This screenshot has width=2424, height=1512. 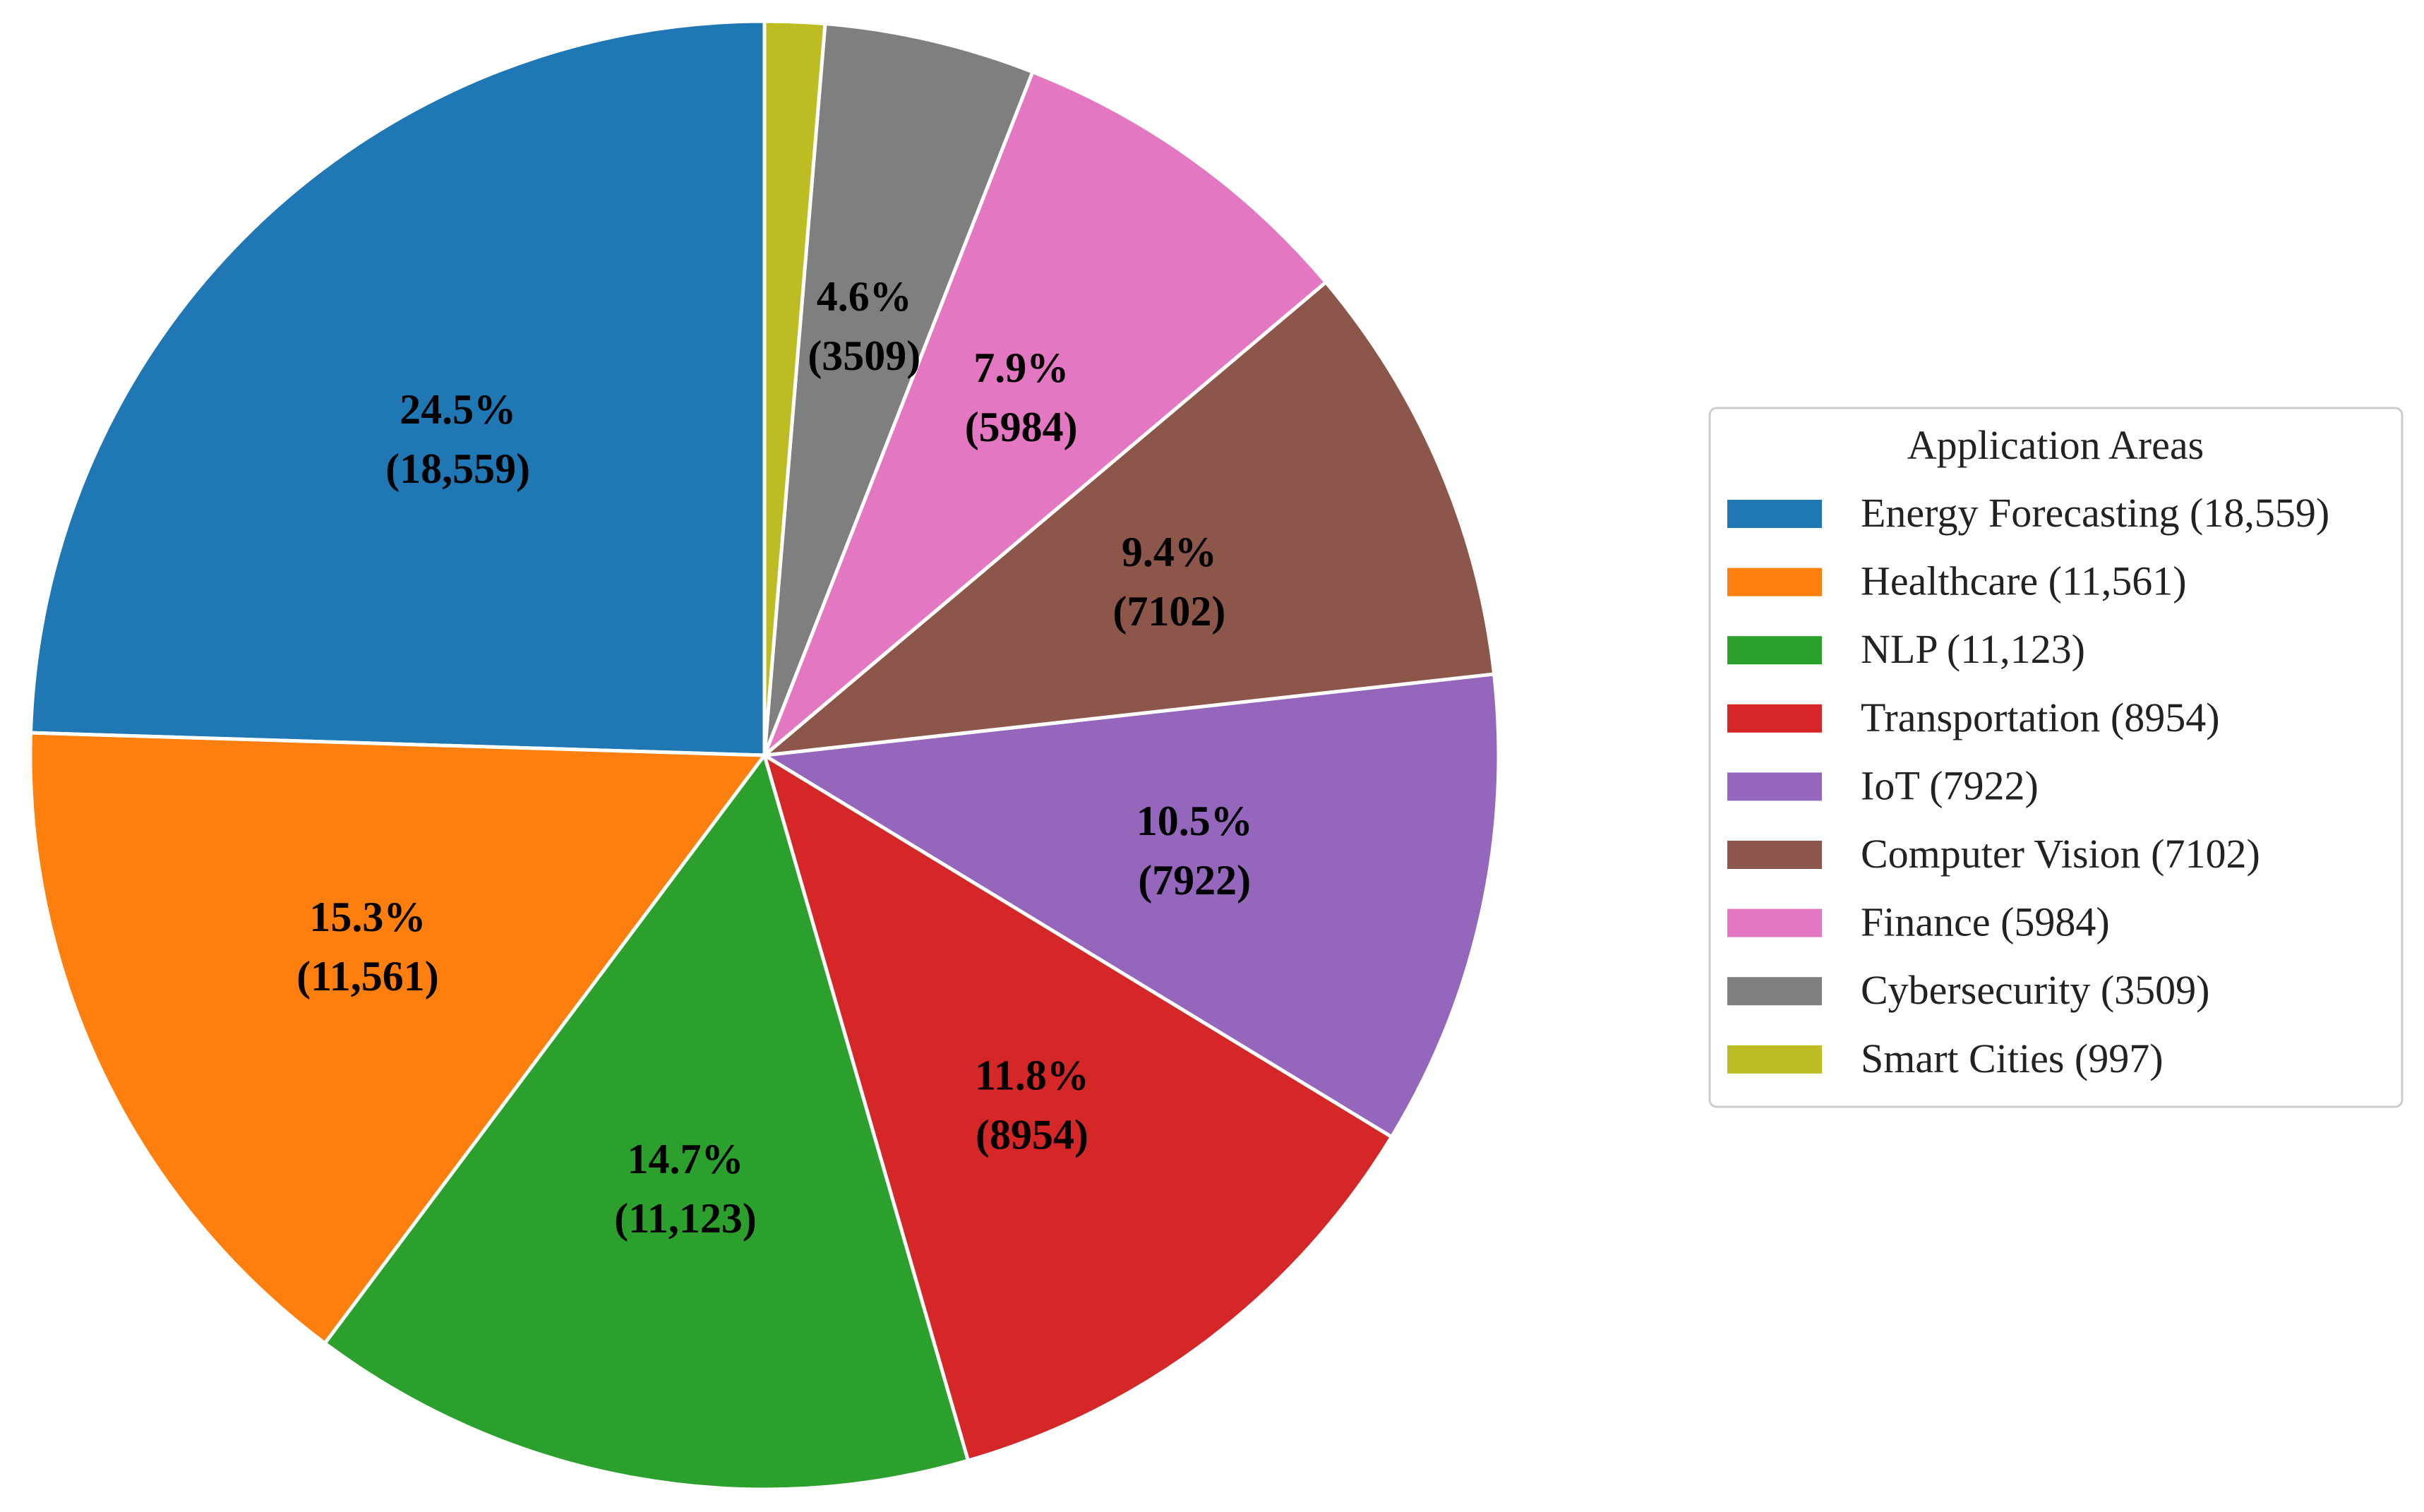 I want to click on slice-value-label: (11,123), so click(x=685, y=1219).